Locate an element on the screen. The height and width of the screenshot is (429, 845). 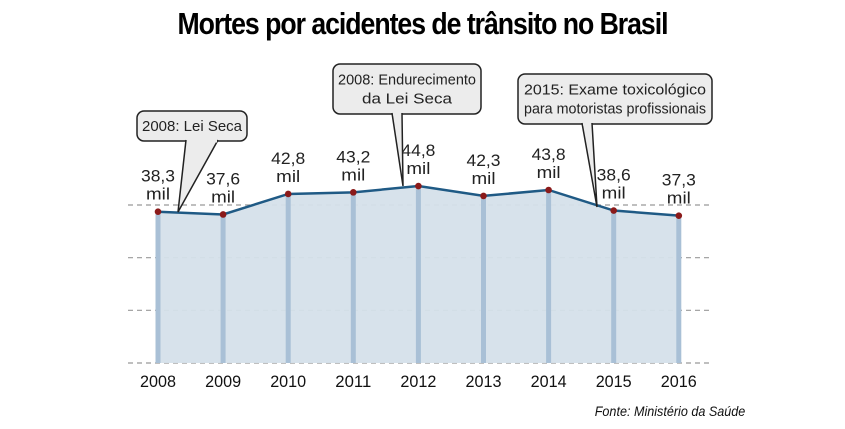
callout-text: para motoristas profissionais is located at coordinates (615, 110).